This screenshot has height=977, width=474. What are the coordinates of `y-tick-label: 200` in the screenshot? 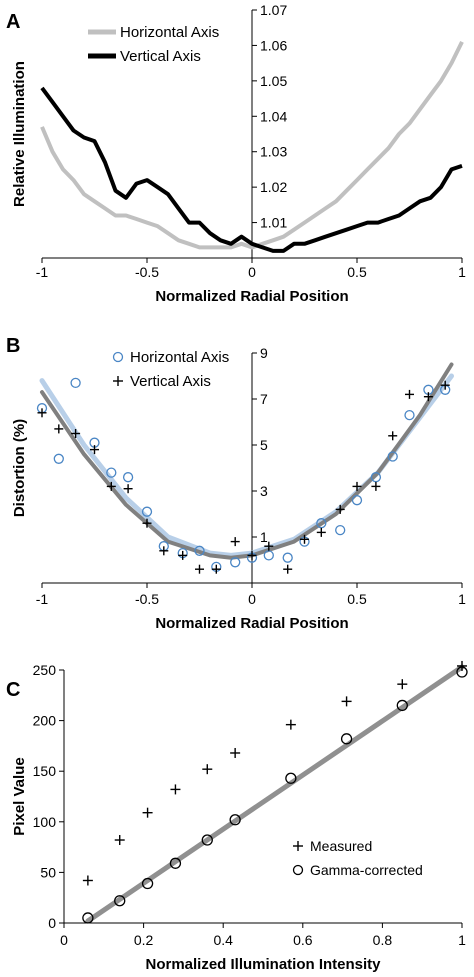 It's located at (45, 721).